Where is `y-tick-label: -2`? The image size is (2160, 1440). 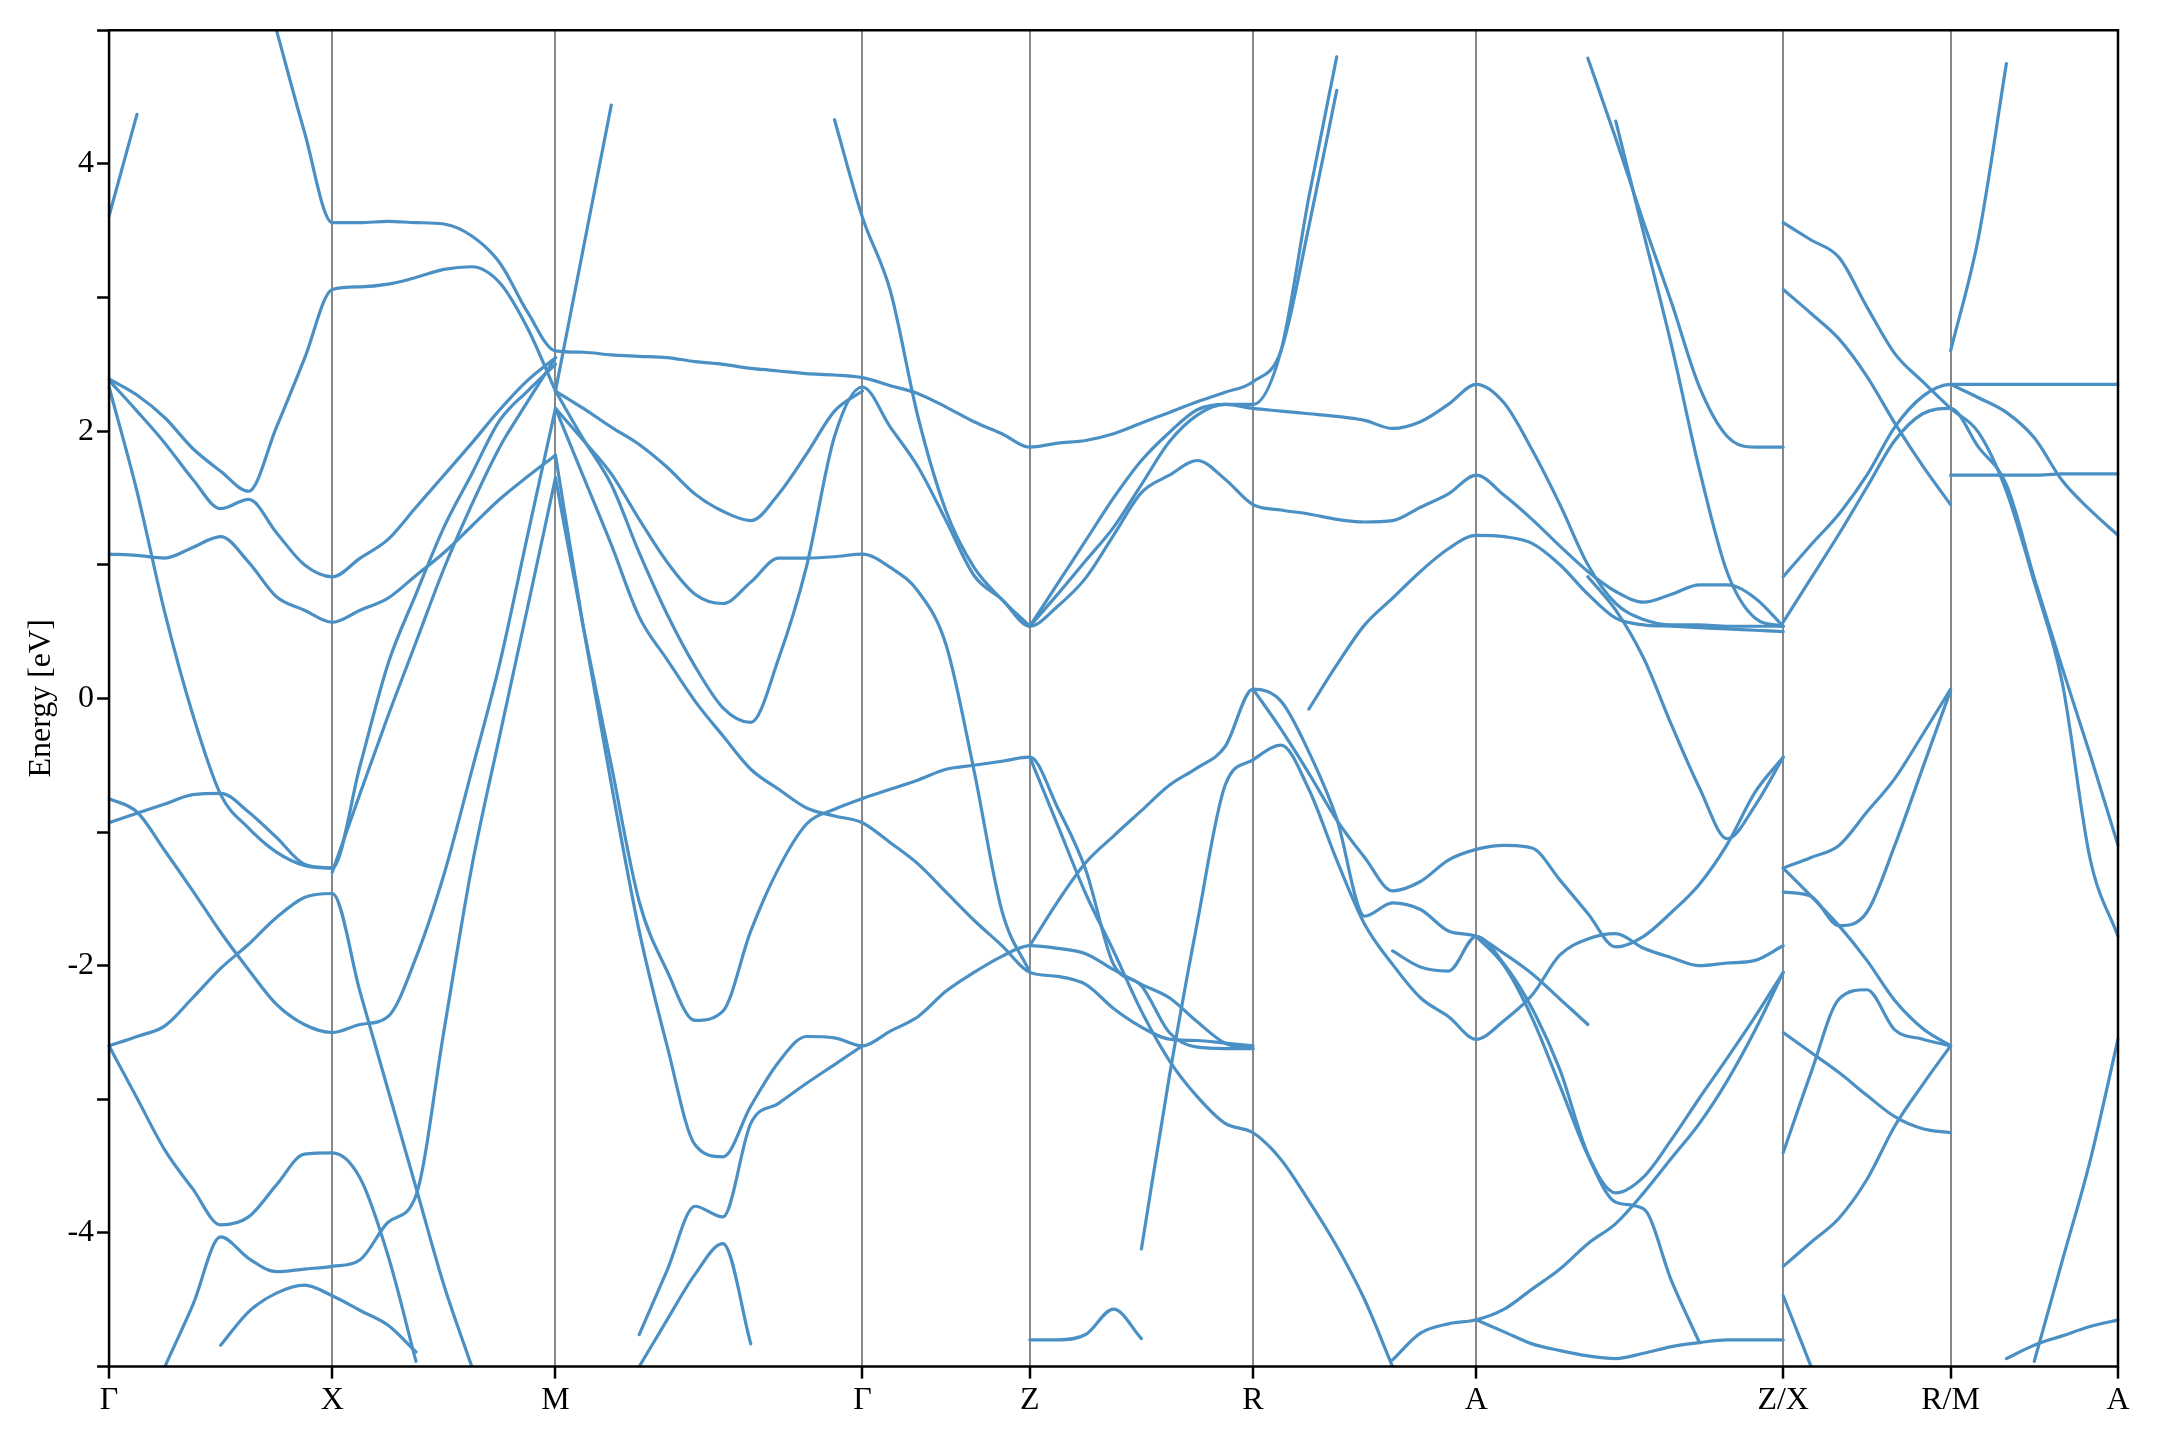
y-tick-label: -2 is located at coordinates (81, 963).